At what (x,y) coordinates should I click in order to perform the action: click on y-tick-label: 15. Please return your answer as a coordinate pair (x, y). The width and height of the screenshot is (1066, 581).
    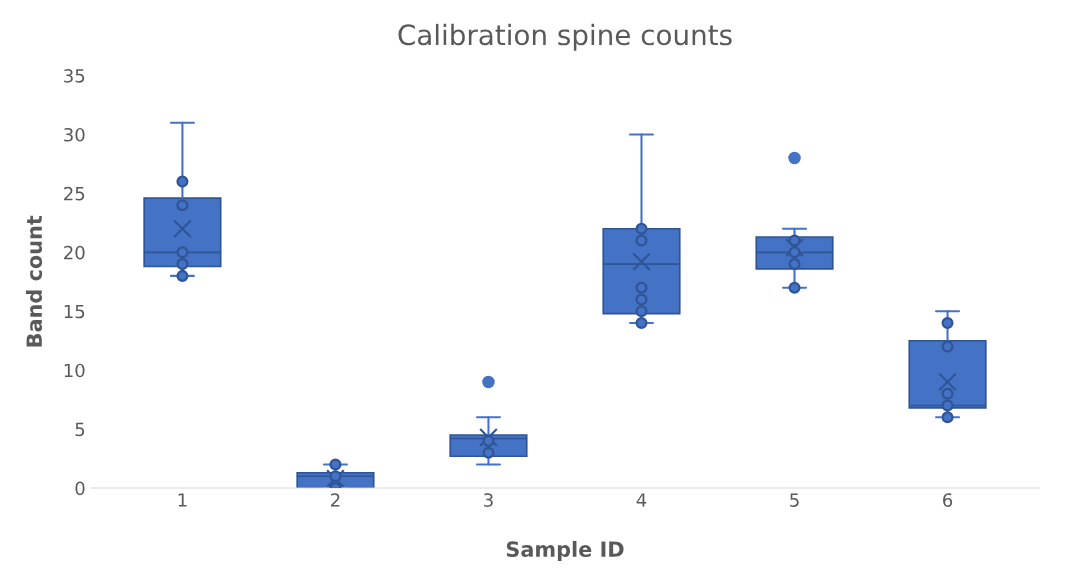
    Looking at the image, I should click on (74, 311).